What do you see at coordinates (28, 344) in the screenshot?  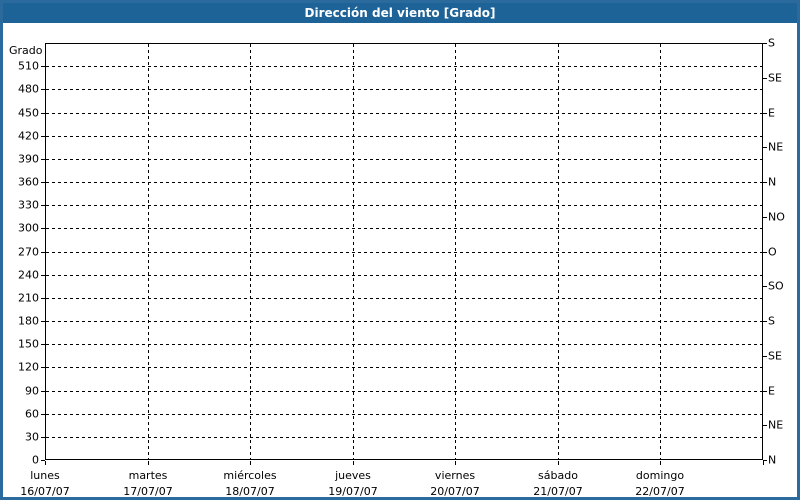 I see `y-axis-tick-label: 150` at bounding box center [28, 344].